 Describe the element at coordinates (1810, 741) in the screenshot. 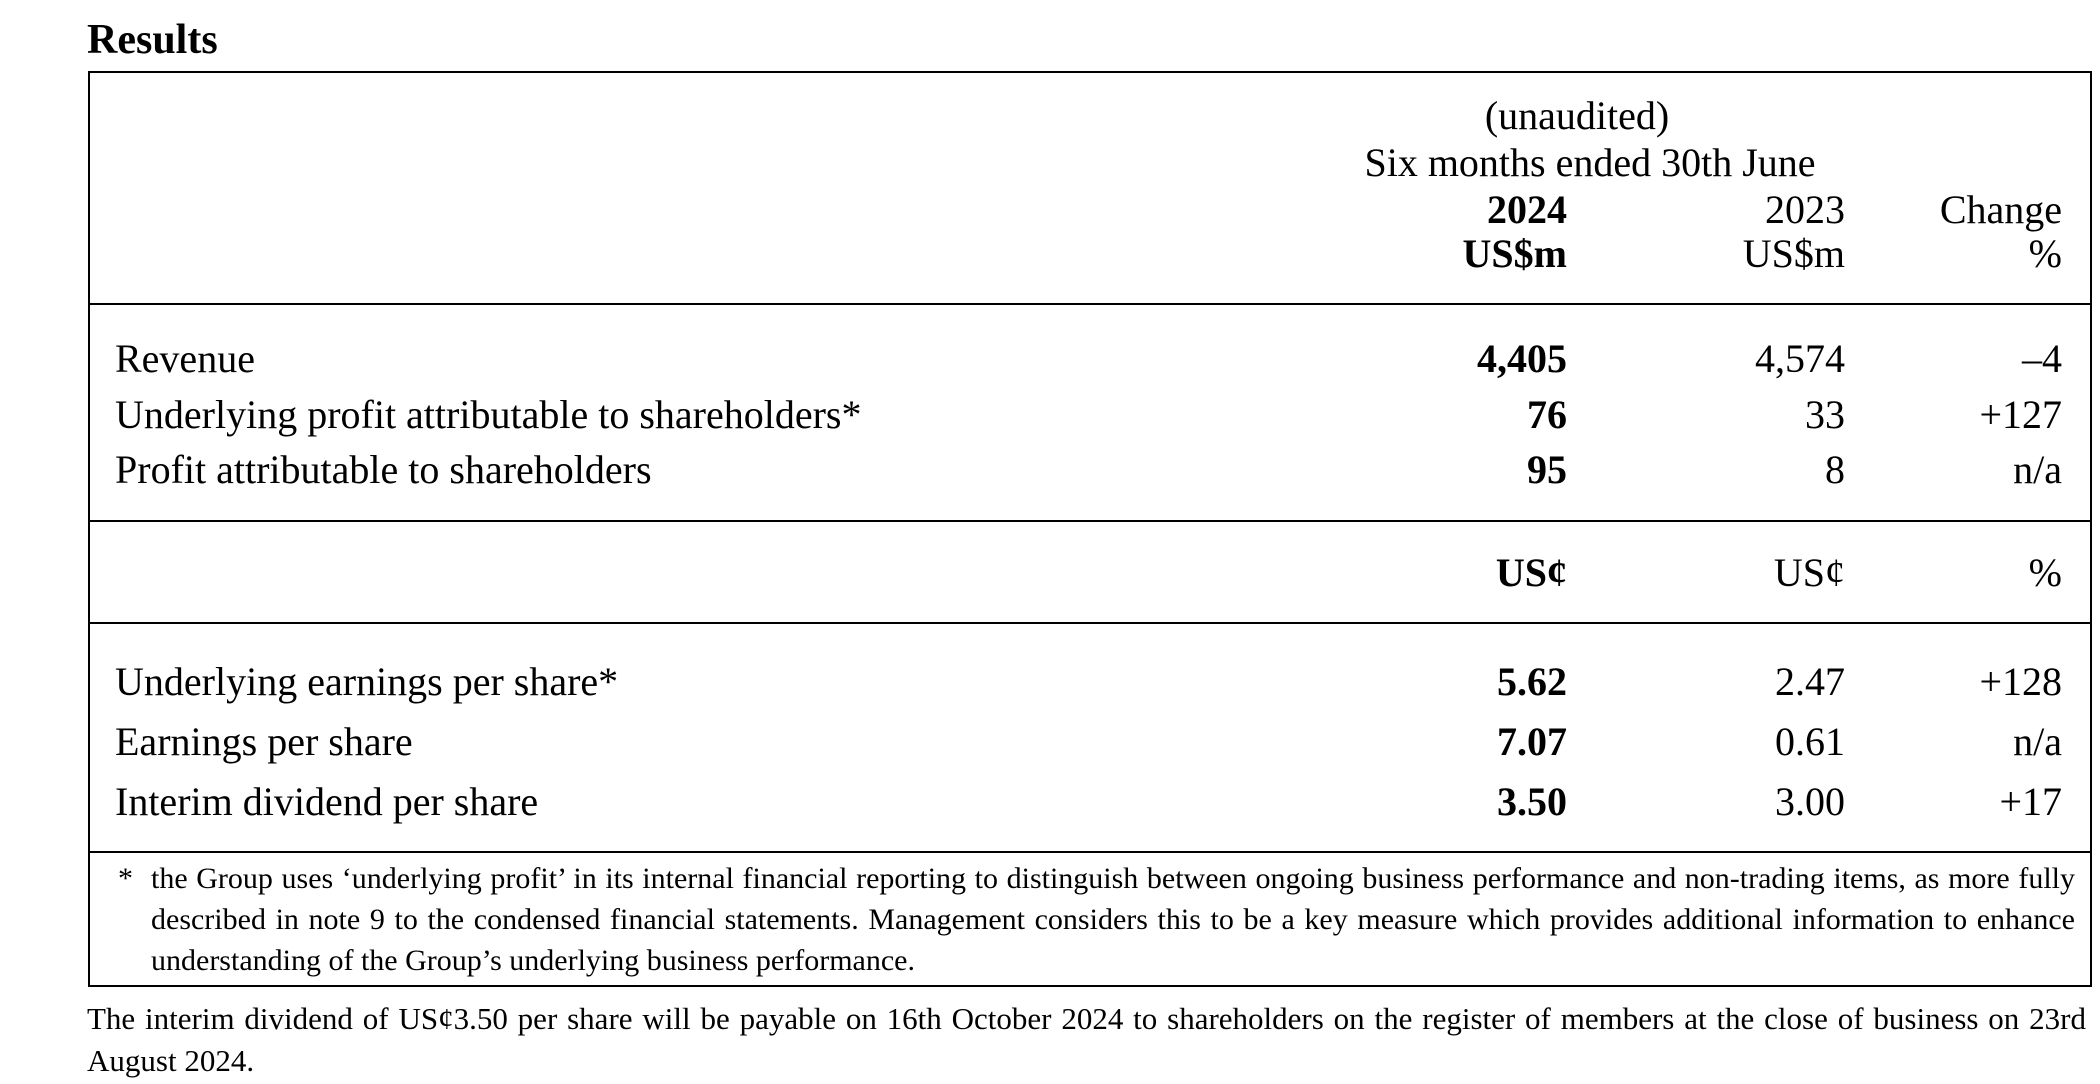

I see `cell-value: 0.61` at that location.